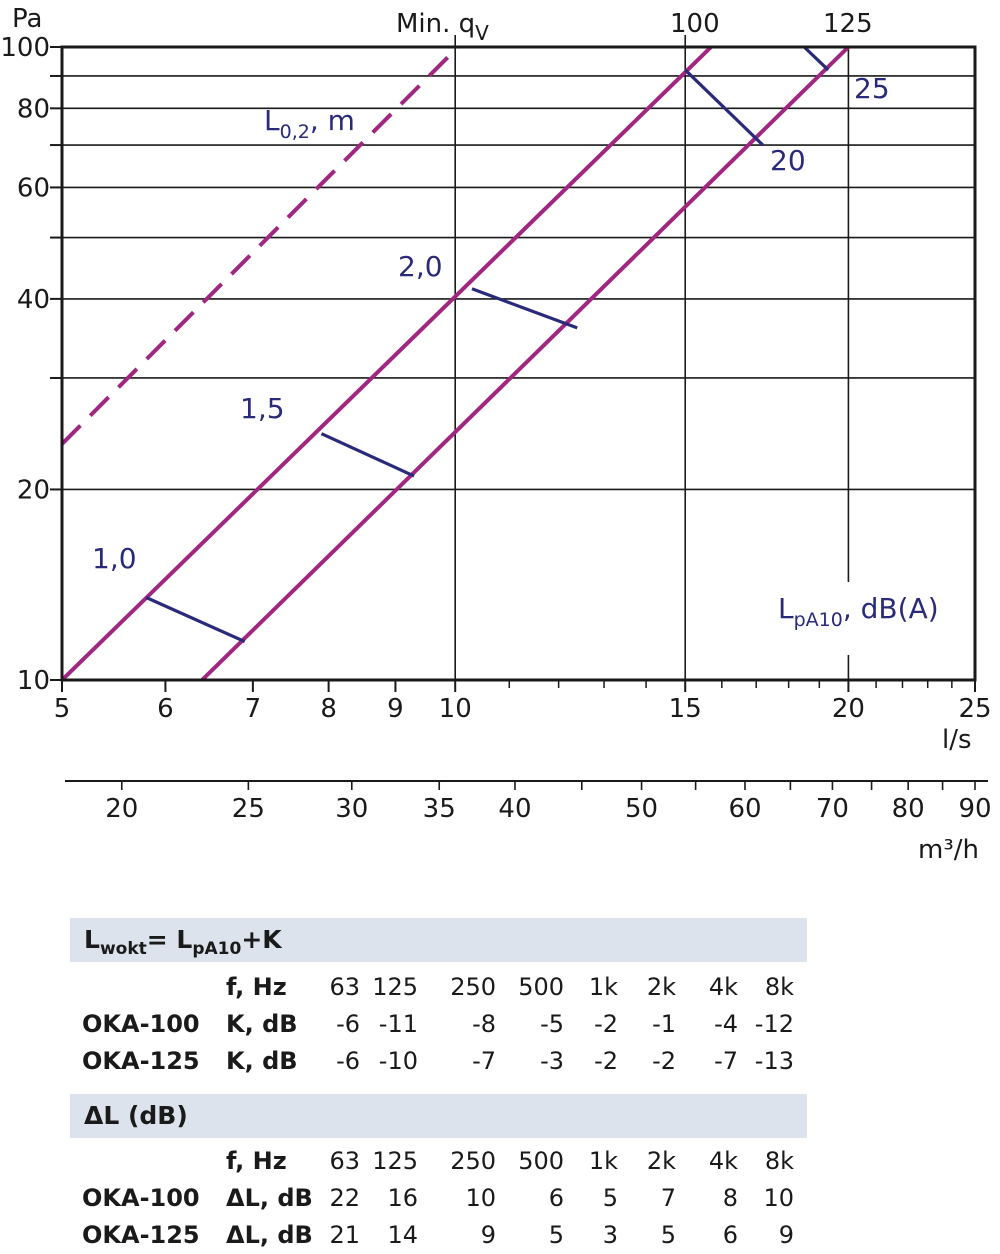 The width and height of the screenshot is (1000, 1254). I want to click on annotation-line-1,0, so click(195, 620).